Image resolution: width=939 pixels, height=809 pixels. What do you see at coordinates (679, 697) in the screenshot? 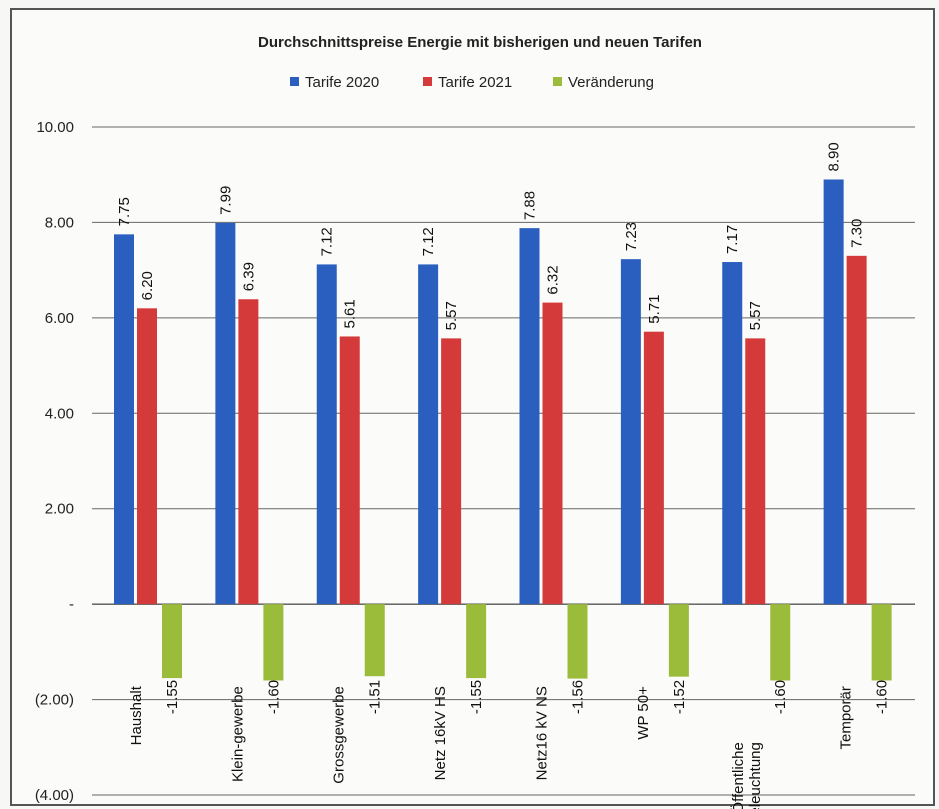
I see `data-label-3-6: -1.52` at bounding box center [679, 697].